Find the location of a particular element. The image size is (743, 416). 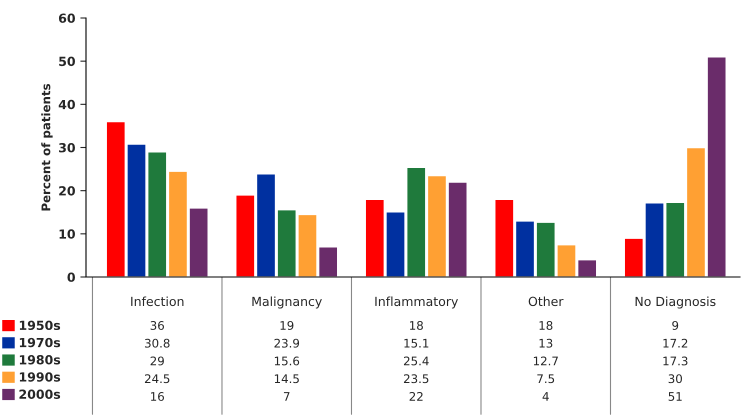

data-label: 25.4 is located at coordinates (416, 361).